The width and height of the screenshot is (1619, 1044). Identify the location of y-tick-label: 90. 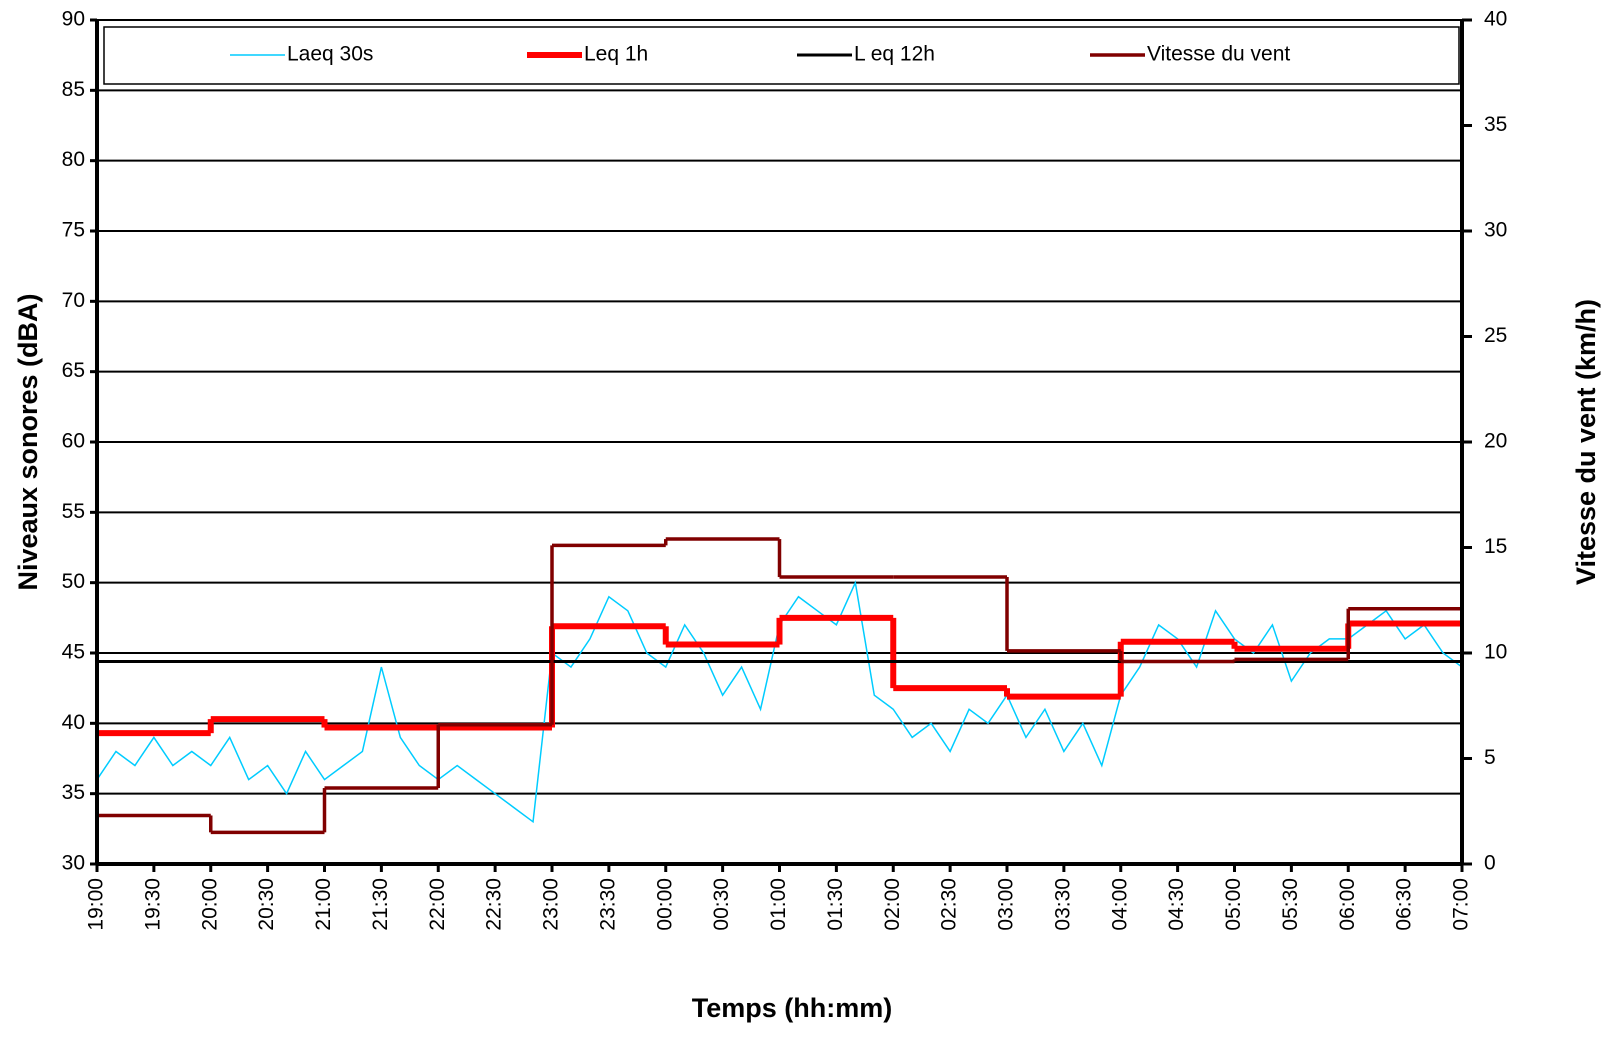
(73, 19).